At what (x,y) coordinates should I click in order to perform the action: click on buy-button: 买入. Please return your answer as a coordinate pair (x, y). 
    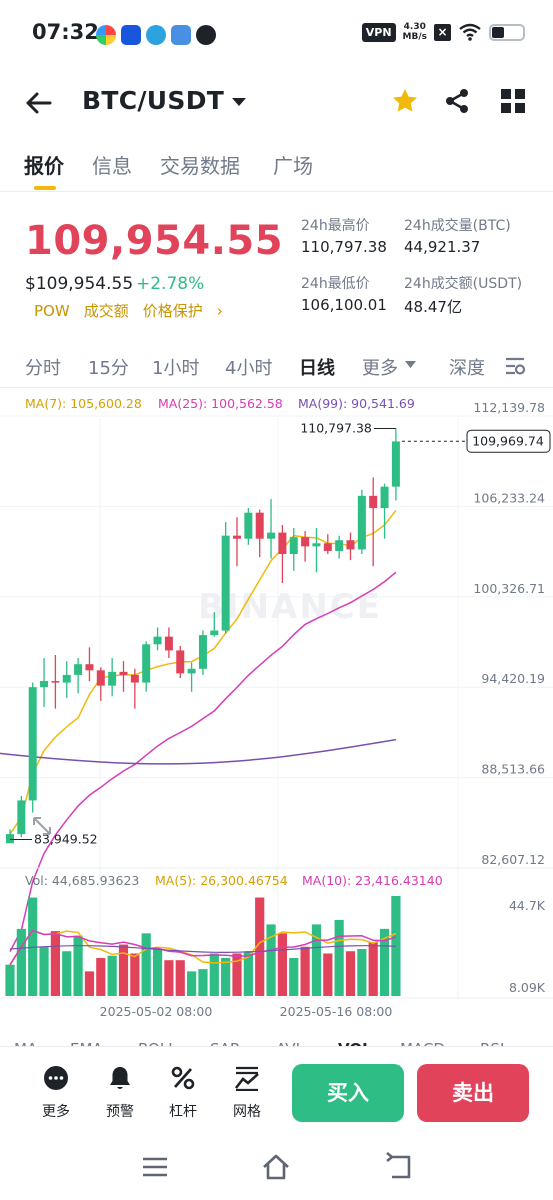
    Looking at the image, I should click on (348, 1093).